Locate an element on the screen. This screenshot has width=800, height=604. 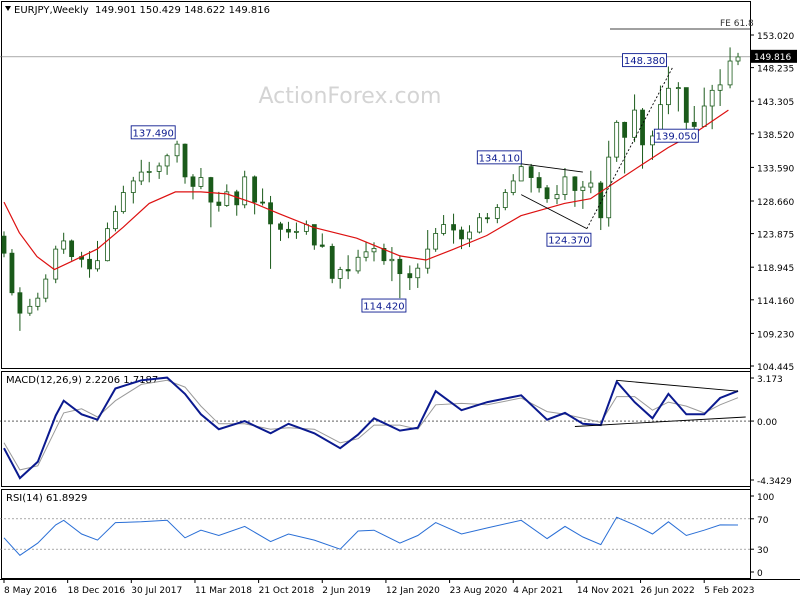
time-tick-label: 30 Jul 2017 is located at coordinates (156, 591).